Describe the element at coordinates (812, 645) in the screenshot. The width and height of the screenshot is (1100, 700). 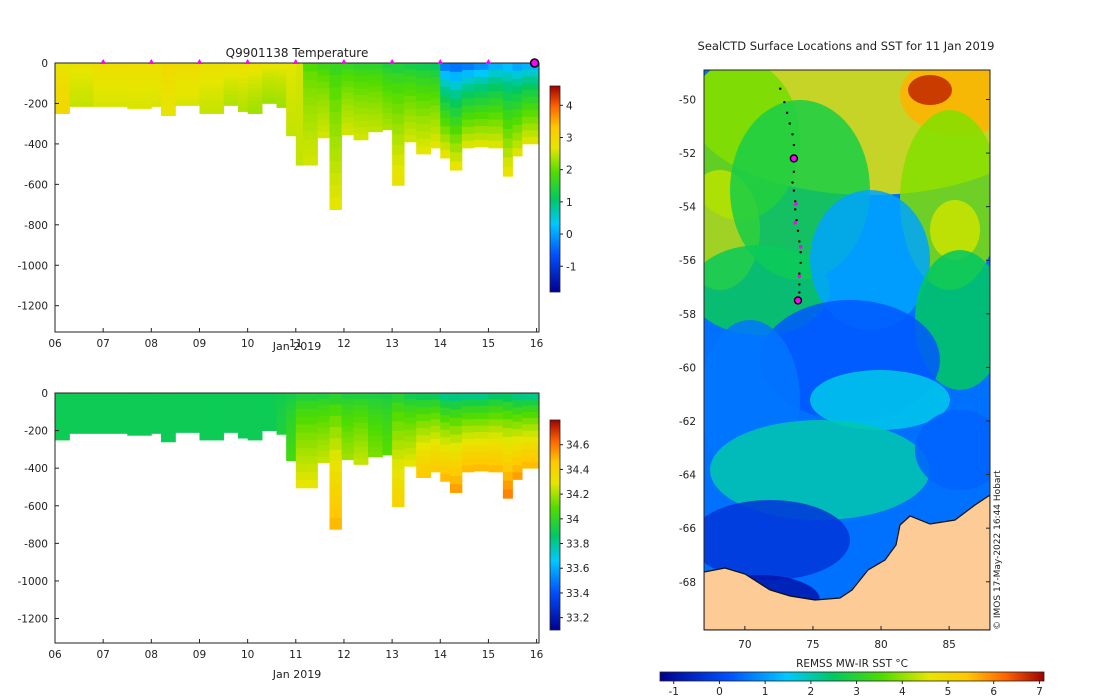
I see `lon-tick-label-1: 75` at that location.